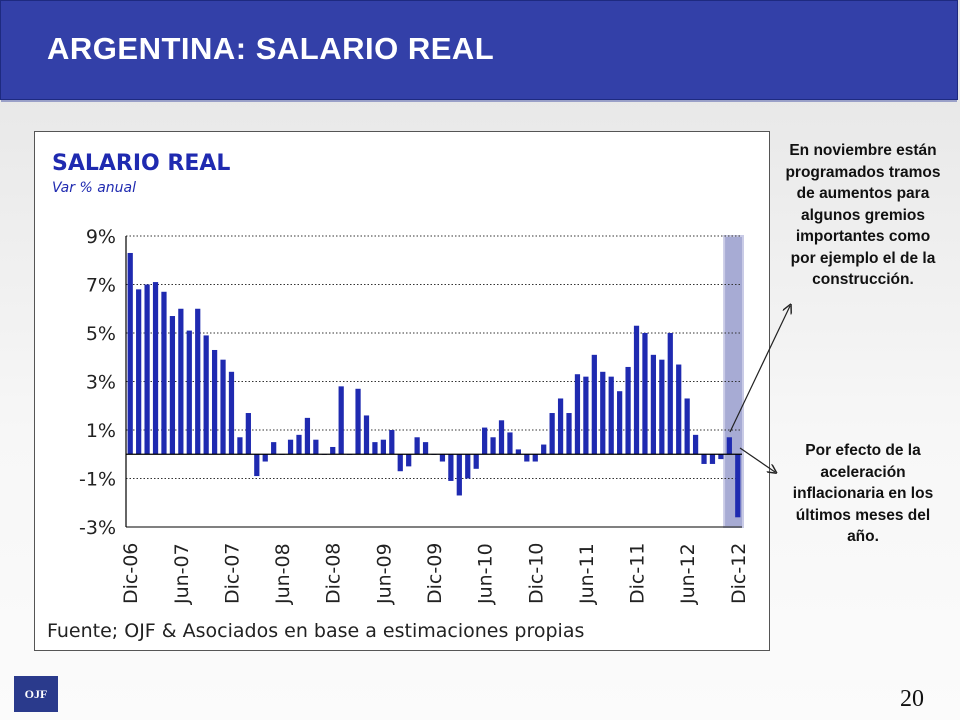 The image size is (960, 720). Describe the element at coordinates (688, 574) in the screenshot. I see `x-tick-label: Jun-12` at that location.